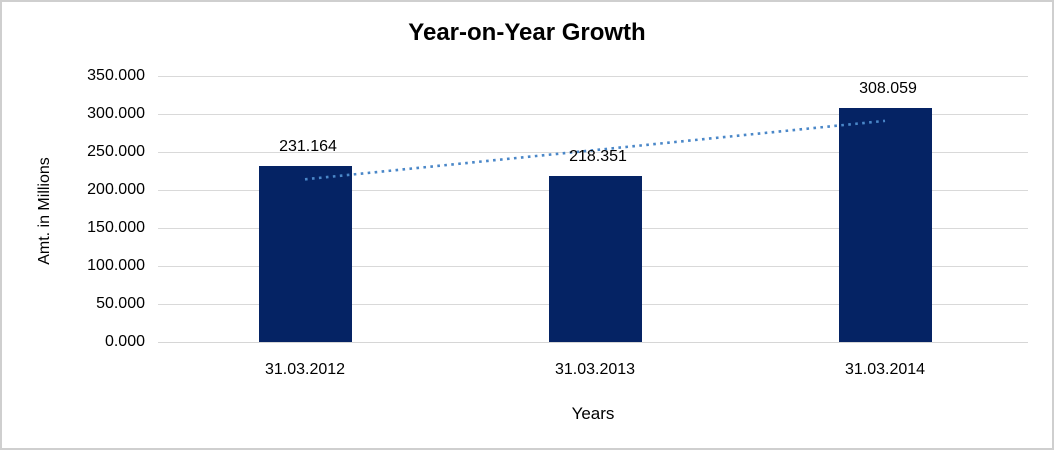 The image size is (1054, 450). What do you see at coordinates (124, 341) in the screenshot?
I see `y-tick-label: 0.000` at bounding box center [124, 341].